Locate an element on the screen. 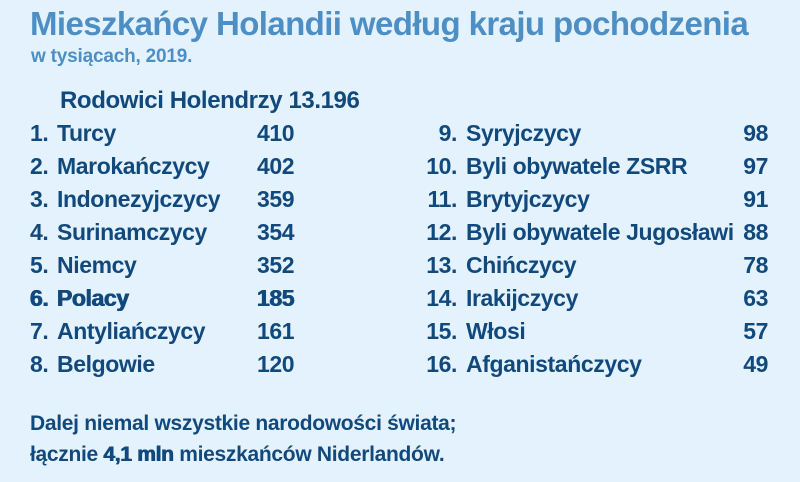 The height and width of the screenshot is (482, 800). list-item-name: Syryjczycy is located at coordinates (523, 133).